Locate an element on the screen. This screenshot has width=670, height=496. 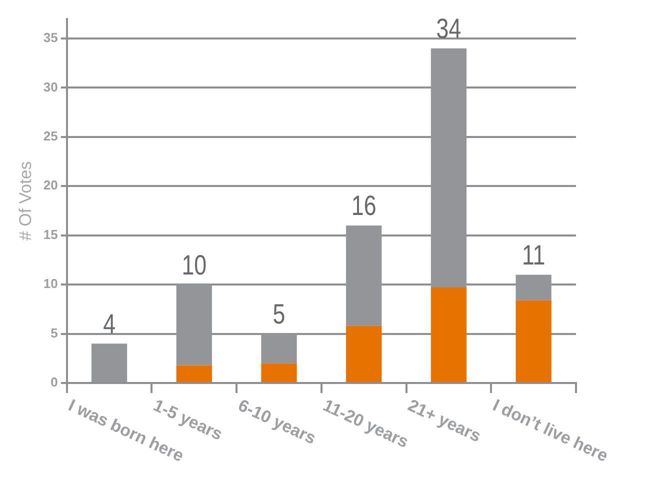
y-tick-label: 25 is located at coordinates (50, 136).